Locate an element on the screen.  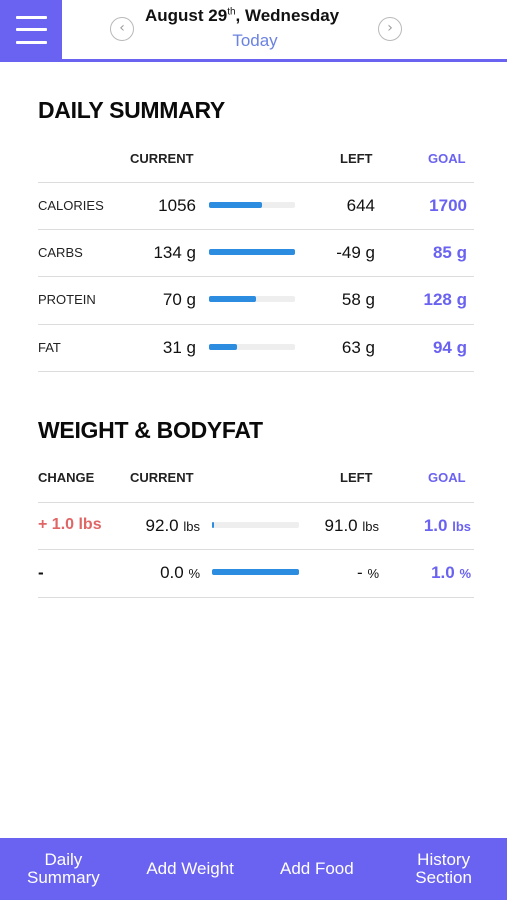
carbs-left: -49 g is located at coordinates (355, 252).